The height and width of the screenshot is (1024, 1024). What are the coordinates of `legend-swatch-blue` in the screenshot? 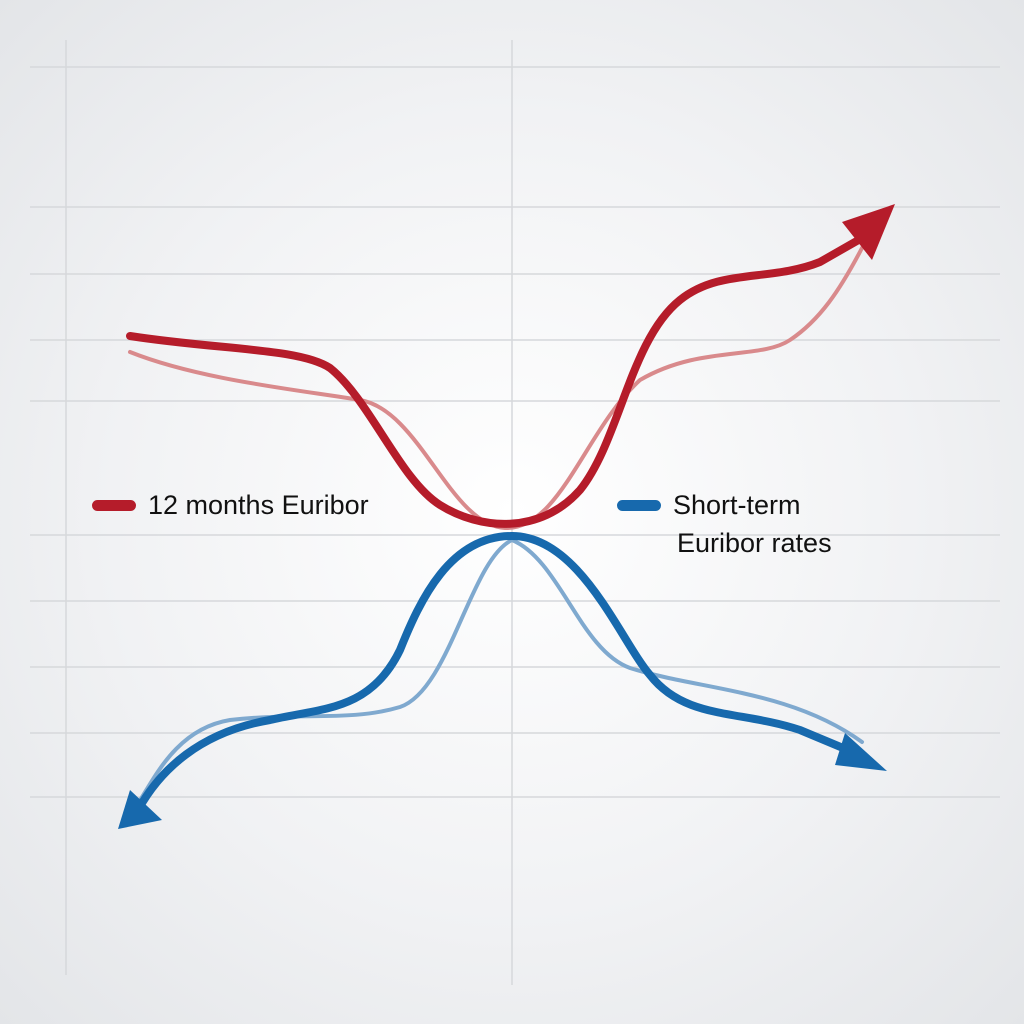 It's located at (639, 505).